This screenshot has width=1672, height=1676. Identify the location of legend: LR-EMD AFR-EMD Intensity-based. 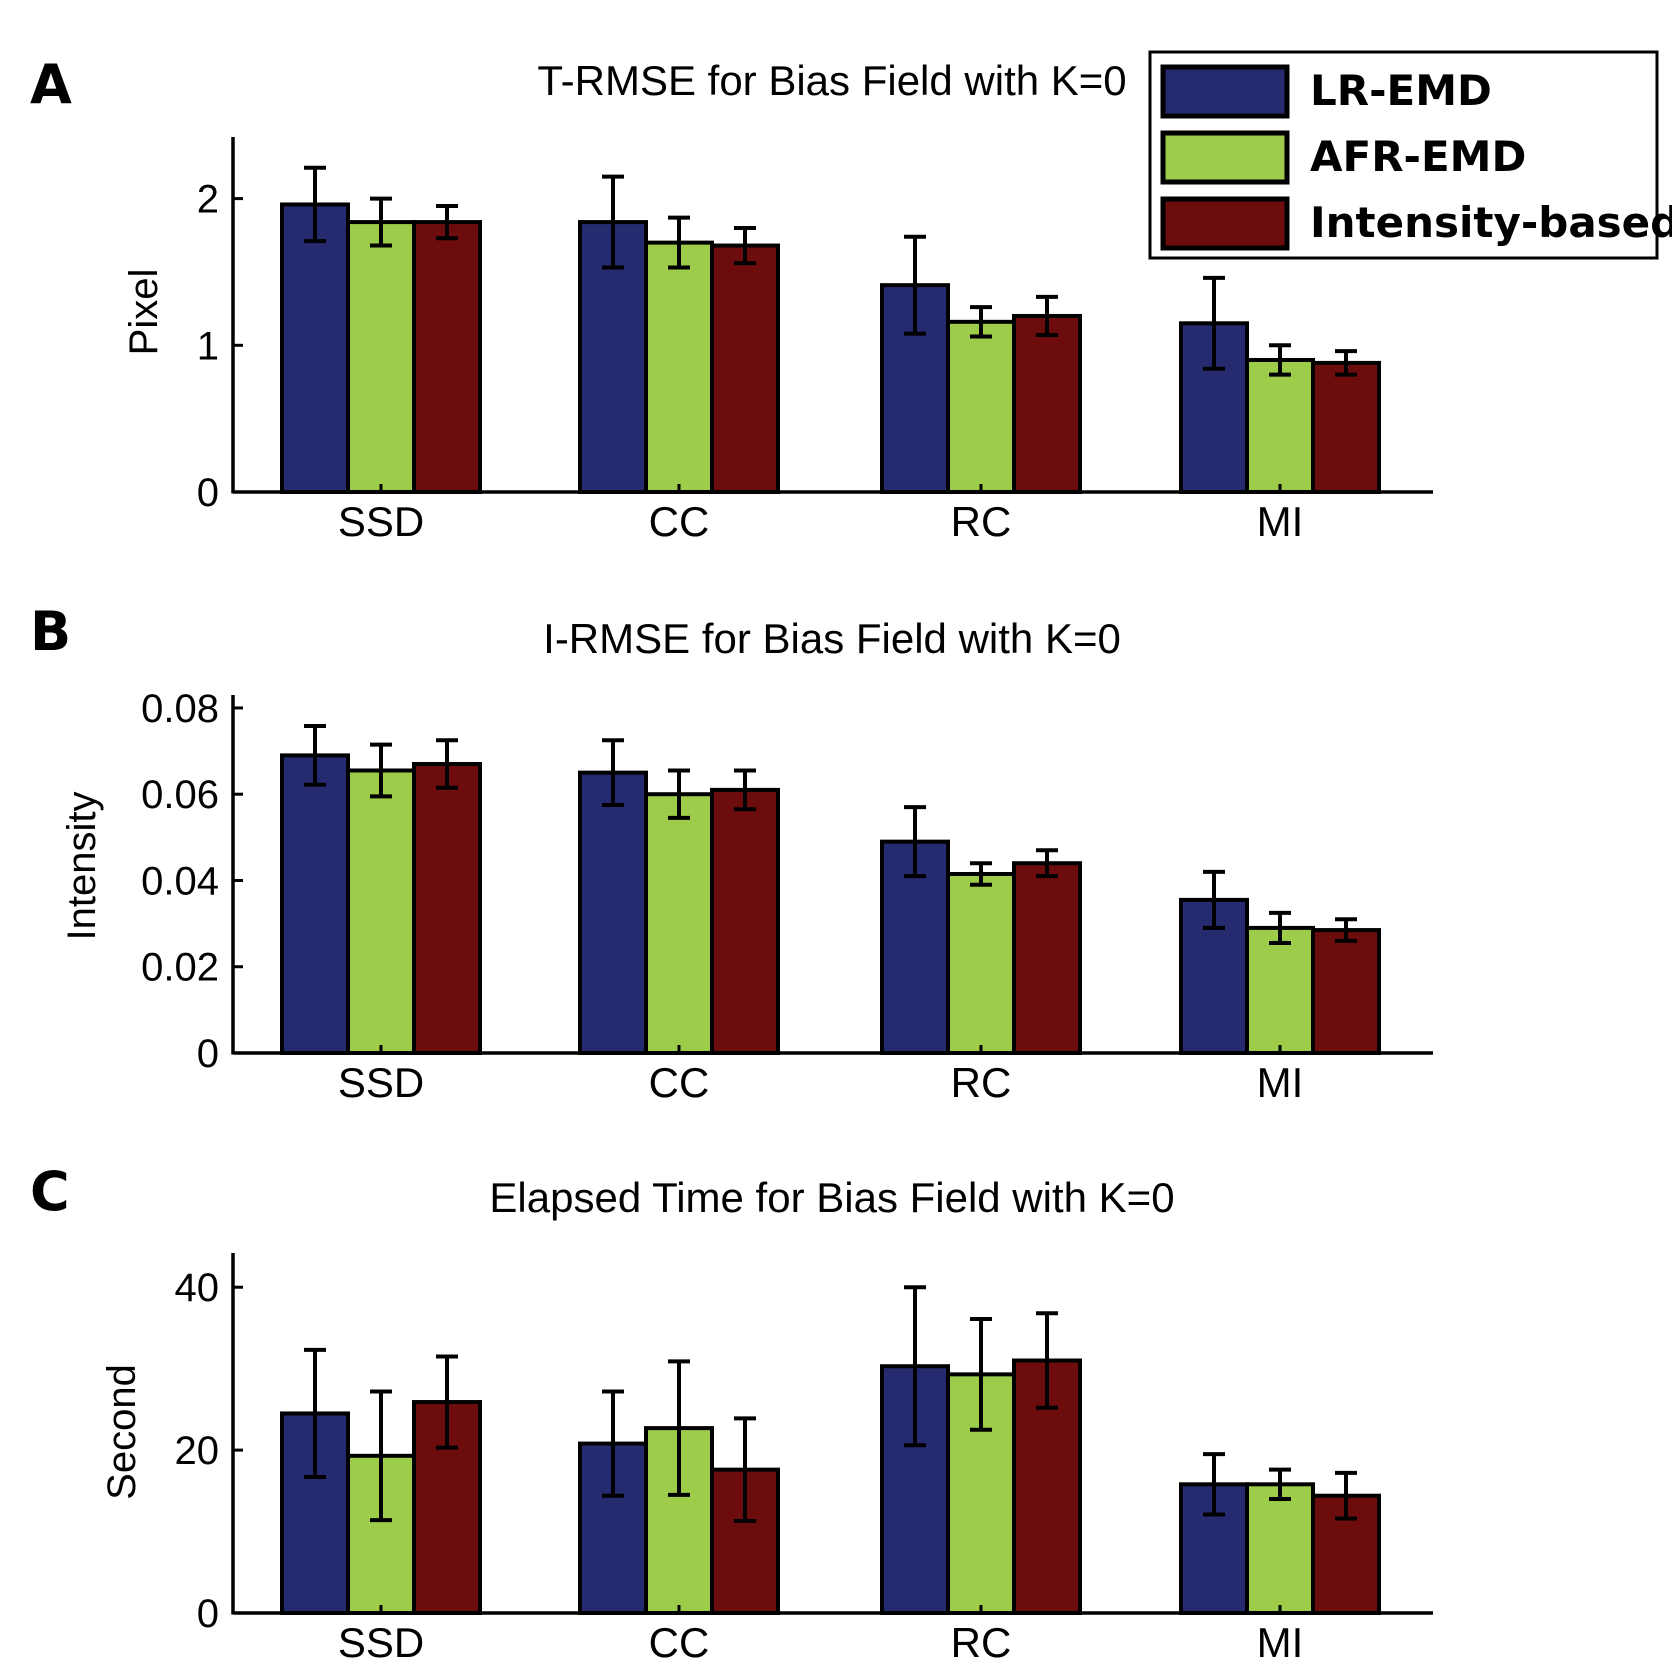
(1410, 155).